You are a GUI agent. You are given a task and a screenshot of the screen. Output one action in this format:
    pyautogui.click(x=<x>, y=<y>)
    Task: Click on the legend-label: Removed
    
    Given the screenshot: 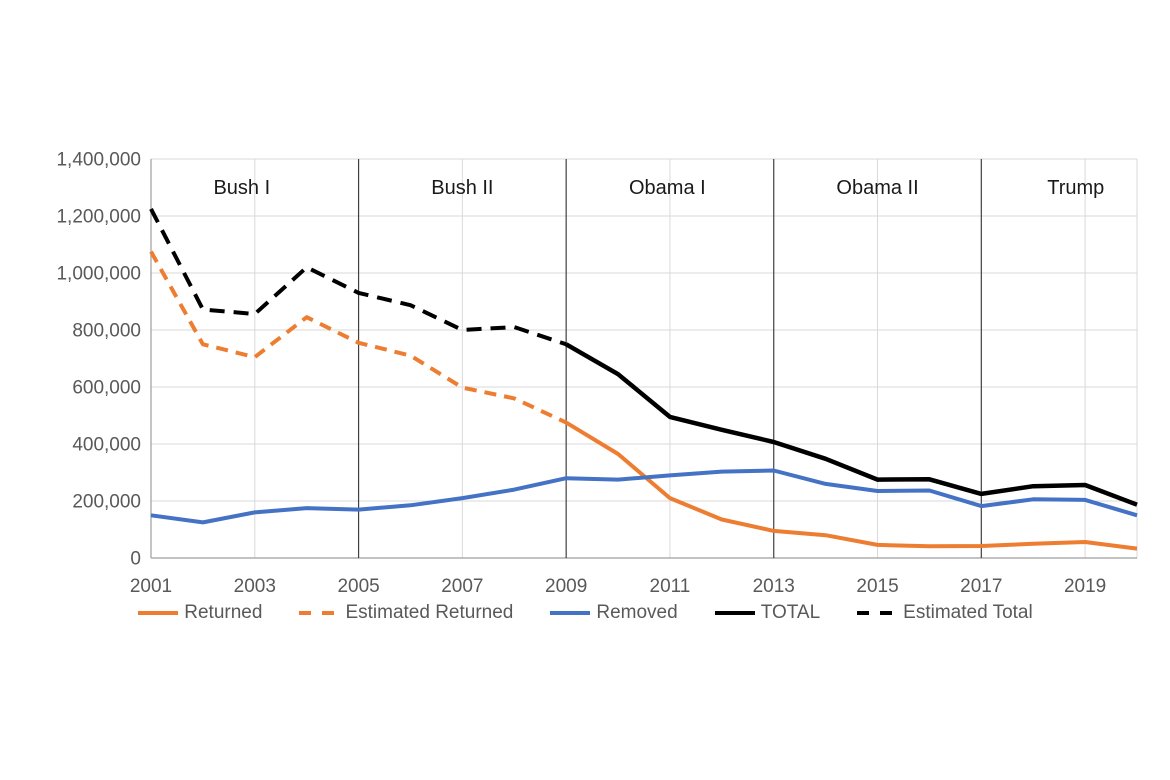 What is the action you would take?
    pyautogui.click(x=637, y=612)
    